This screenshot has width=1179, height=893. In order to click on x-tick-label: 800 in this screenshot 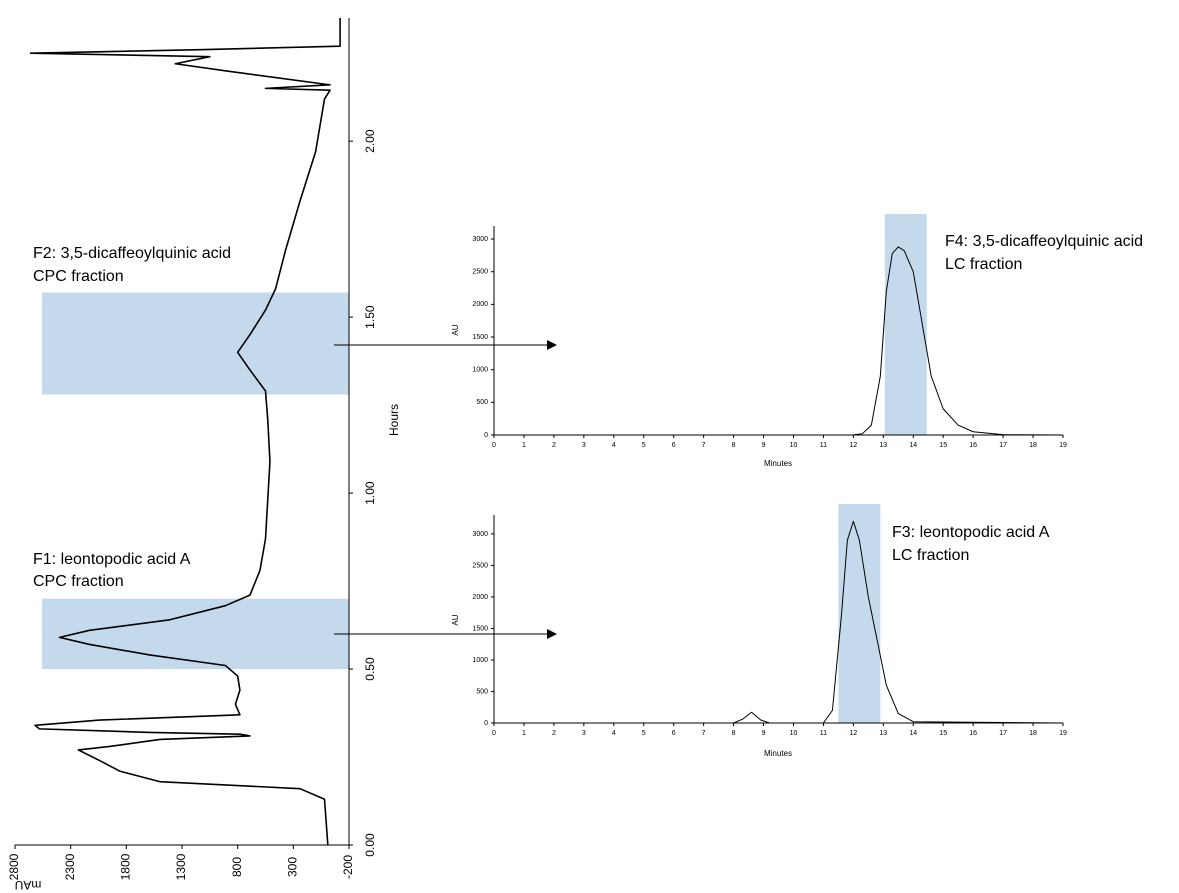, I will do `click(237, 867)`.